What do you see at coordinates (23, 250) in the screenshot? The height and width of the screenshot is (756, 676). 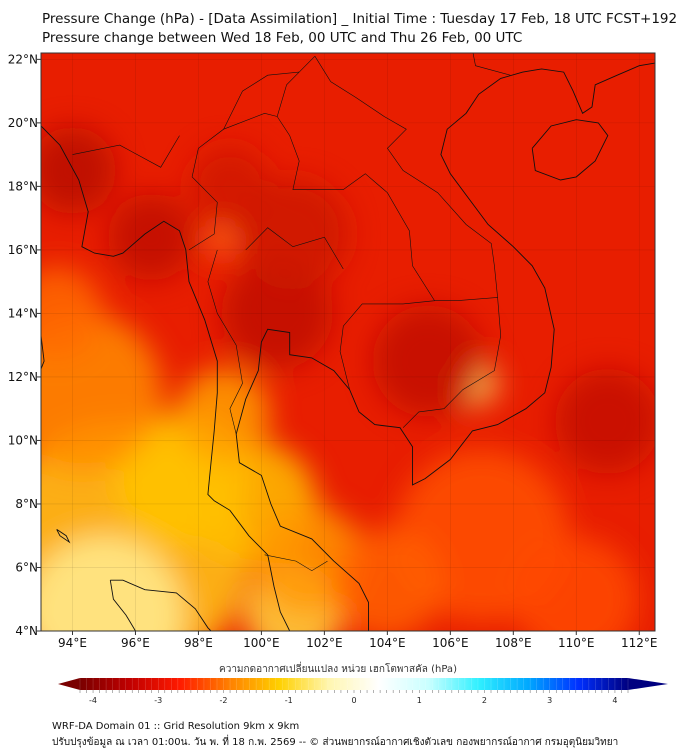 I see `y-tick-label: 16°N` at bounding box center [23, 250].